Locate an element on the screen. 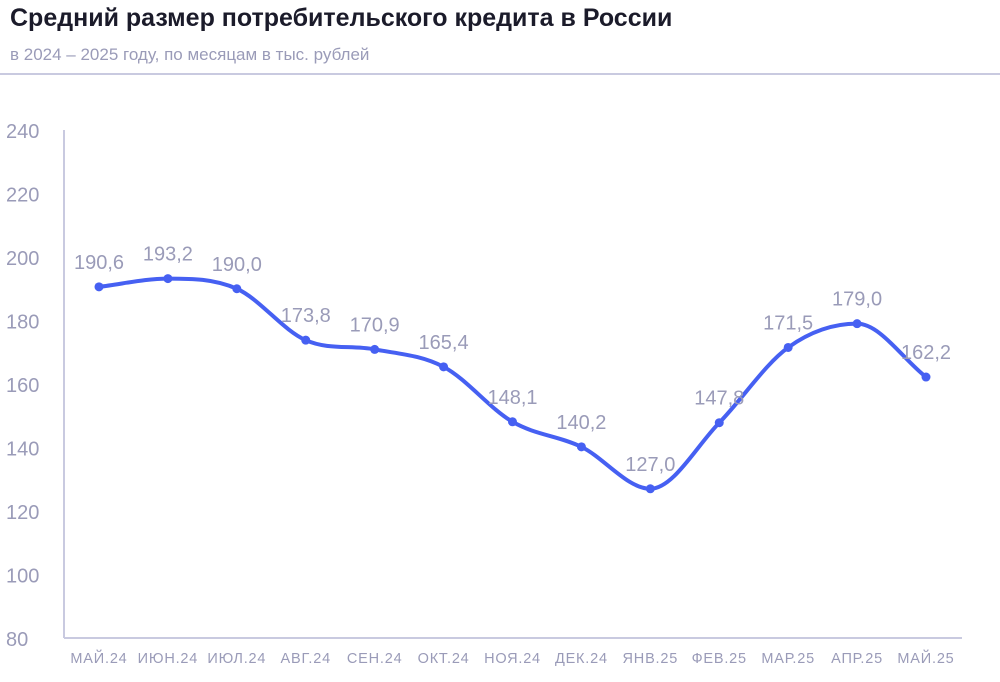 This screenshot has height=682, width=1000. y-tick-label: 140 is located at coordinates (22, 450).